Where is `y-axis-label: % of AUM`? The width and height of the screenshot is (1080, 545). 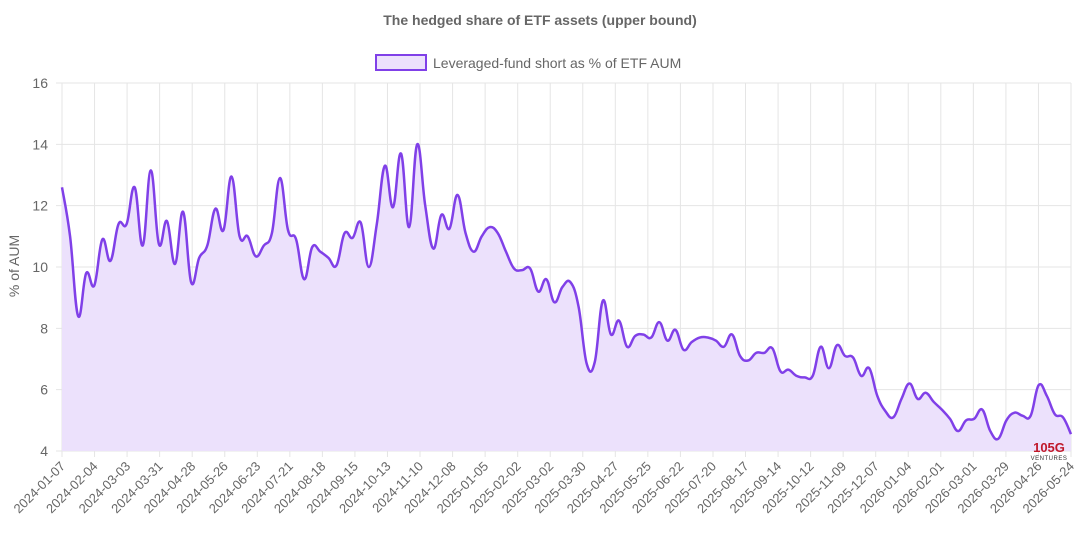
y-axis-label: % of AUM is located at coordinates (14, 266).